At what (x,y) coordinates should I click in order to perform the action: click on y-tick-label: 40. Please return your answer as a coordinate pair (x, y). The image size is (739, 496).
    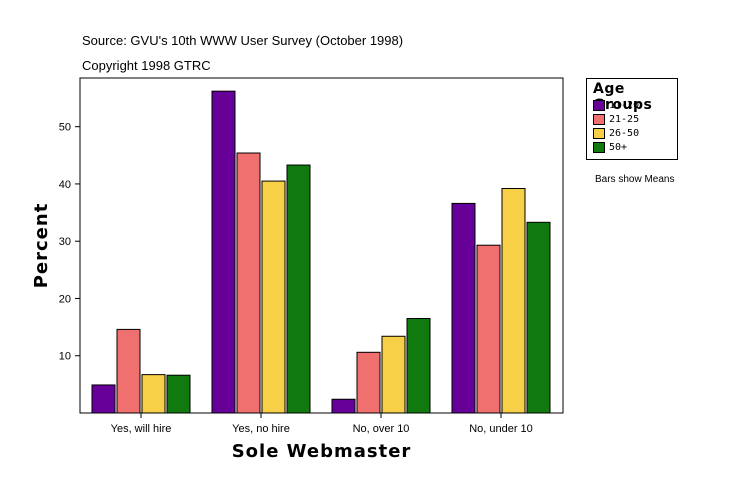
    Looking at the image, I should click on (65, 185).